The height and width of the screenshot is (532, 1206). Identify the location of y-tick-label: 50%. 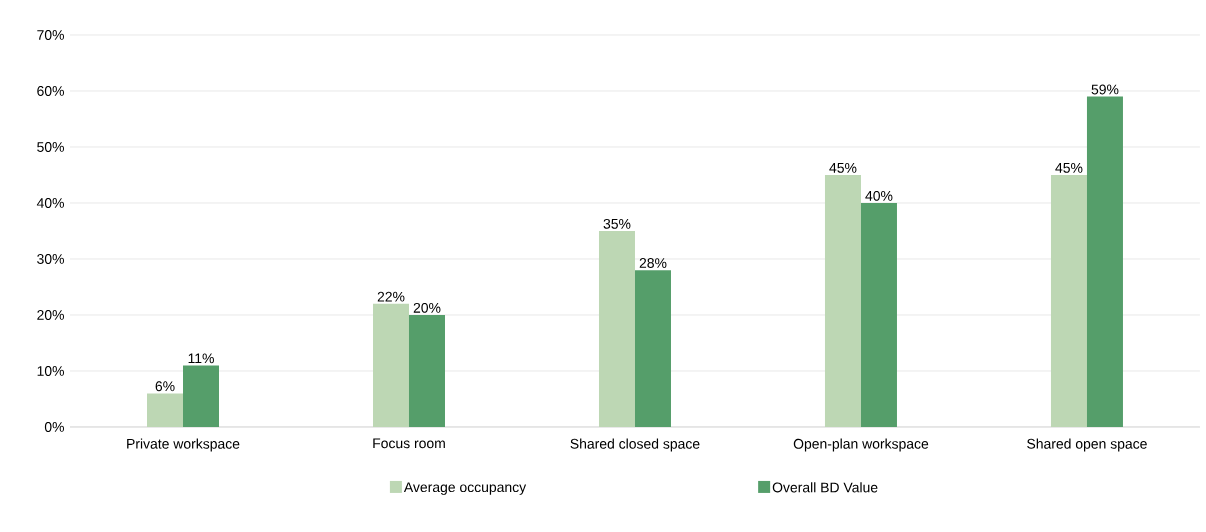
(50, 147).